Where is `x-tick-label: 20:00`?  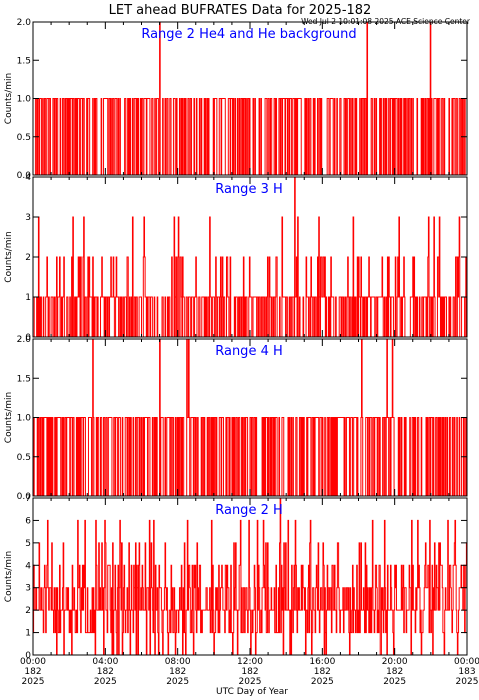
x-tick-label: 20:00 is located at coordinates (395, 662).